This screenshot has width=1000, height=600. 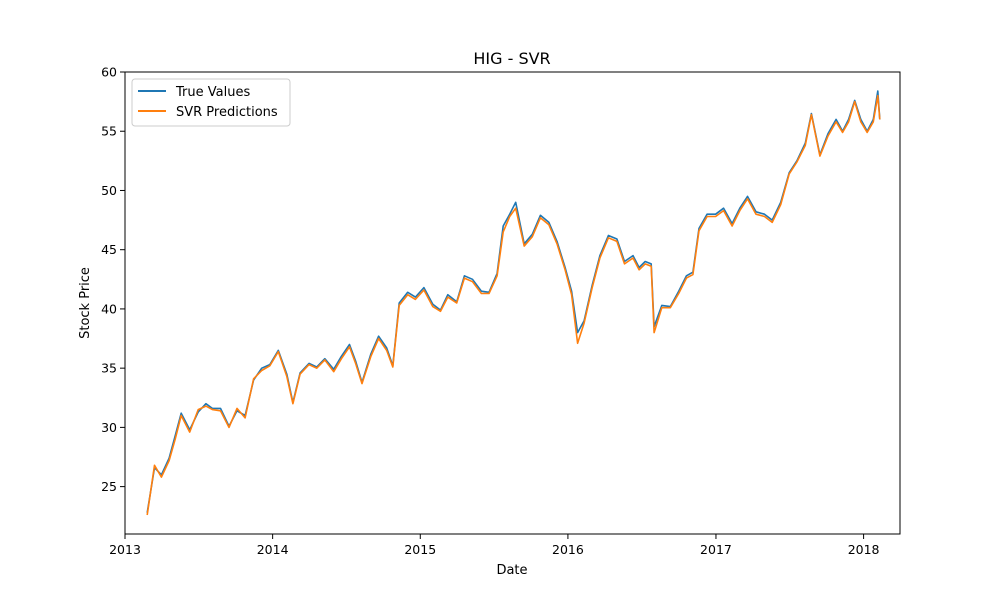 What do you see at coordinates (109, 190) in the screenshot?
I see `y-tick-label: 50` at bounding box center [109, 190].